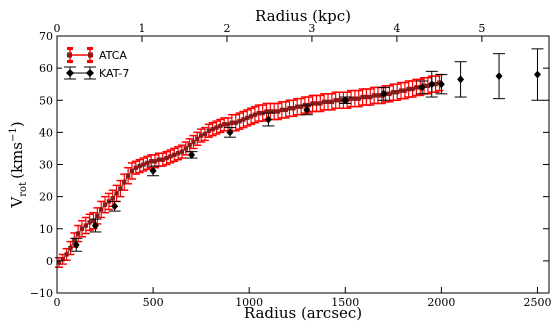  Describe the element at coordinates (46, 197) in the screenshot. I see `y-tick-label-3: 20` at that location.